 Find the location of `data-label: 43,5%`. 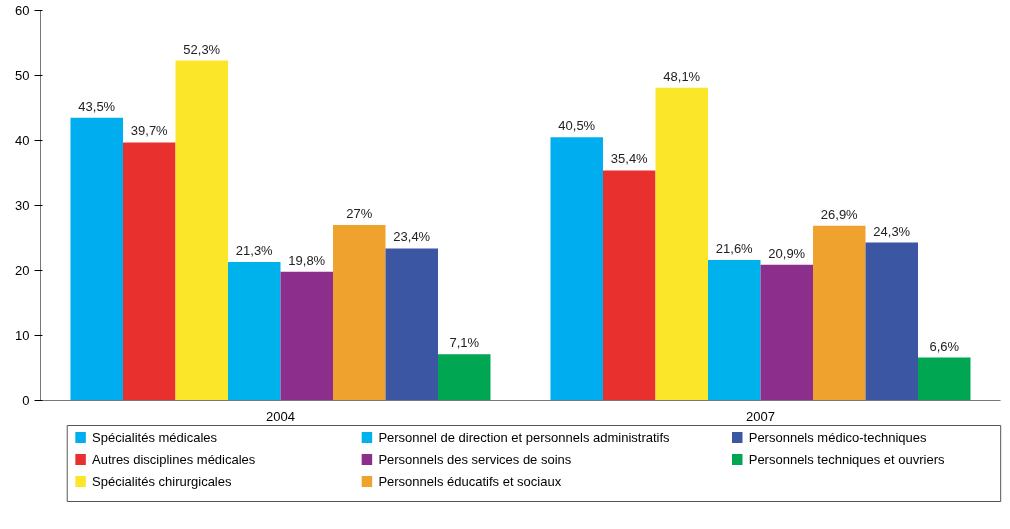

data-label: 43,5% is located at coordinates (97, 106).